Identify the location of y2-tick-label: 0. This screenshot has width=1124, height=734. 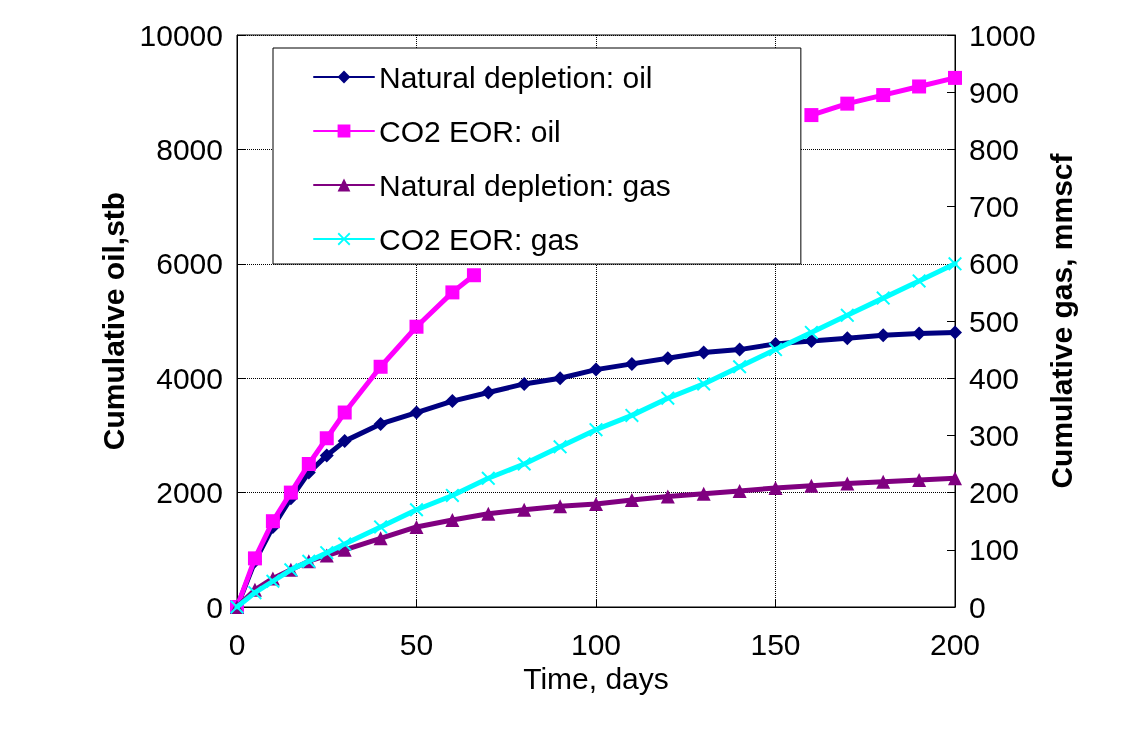
(977, 607).